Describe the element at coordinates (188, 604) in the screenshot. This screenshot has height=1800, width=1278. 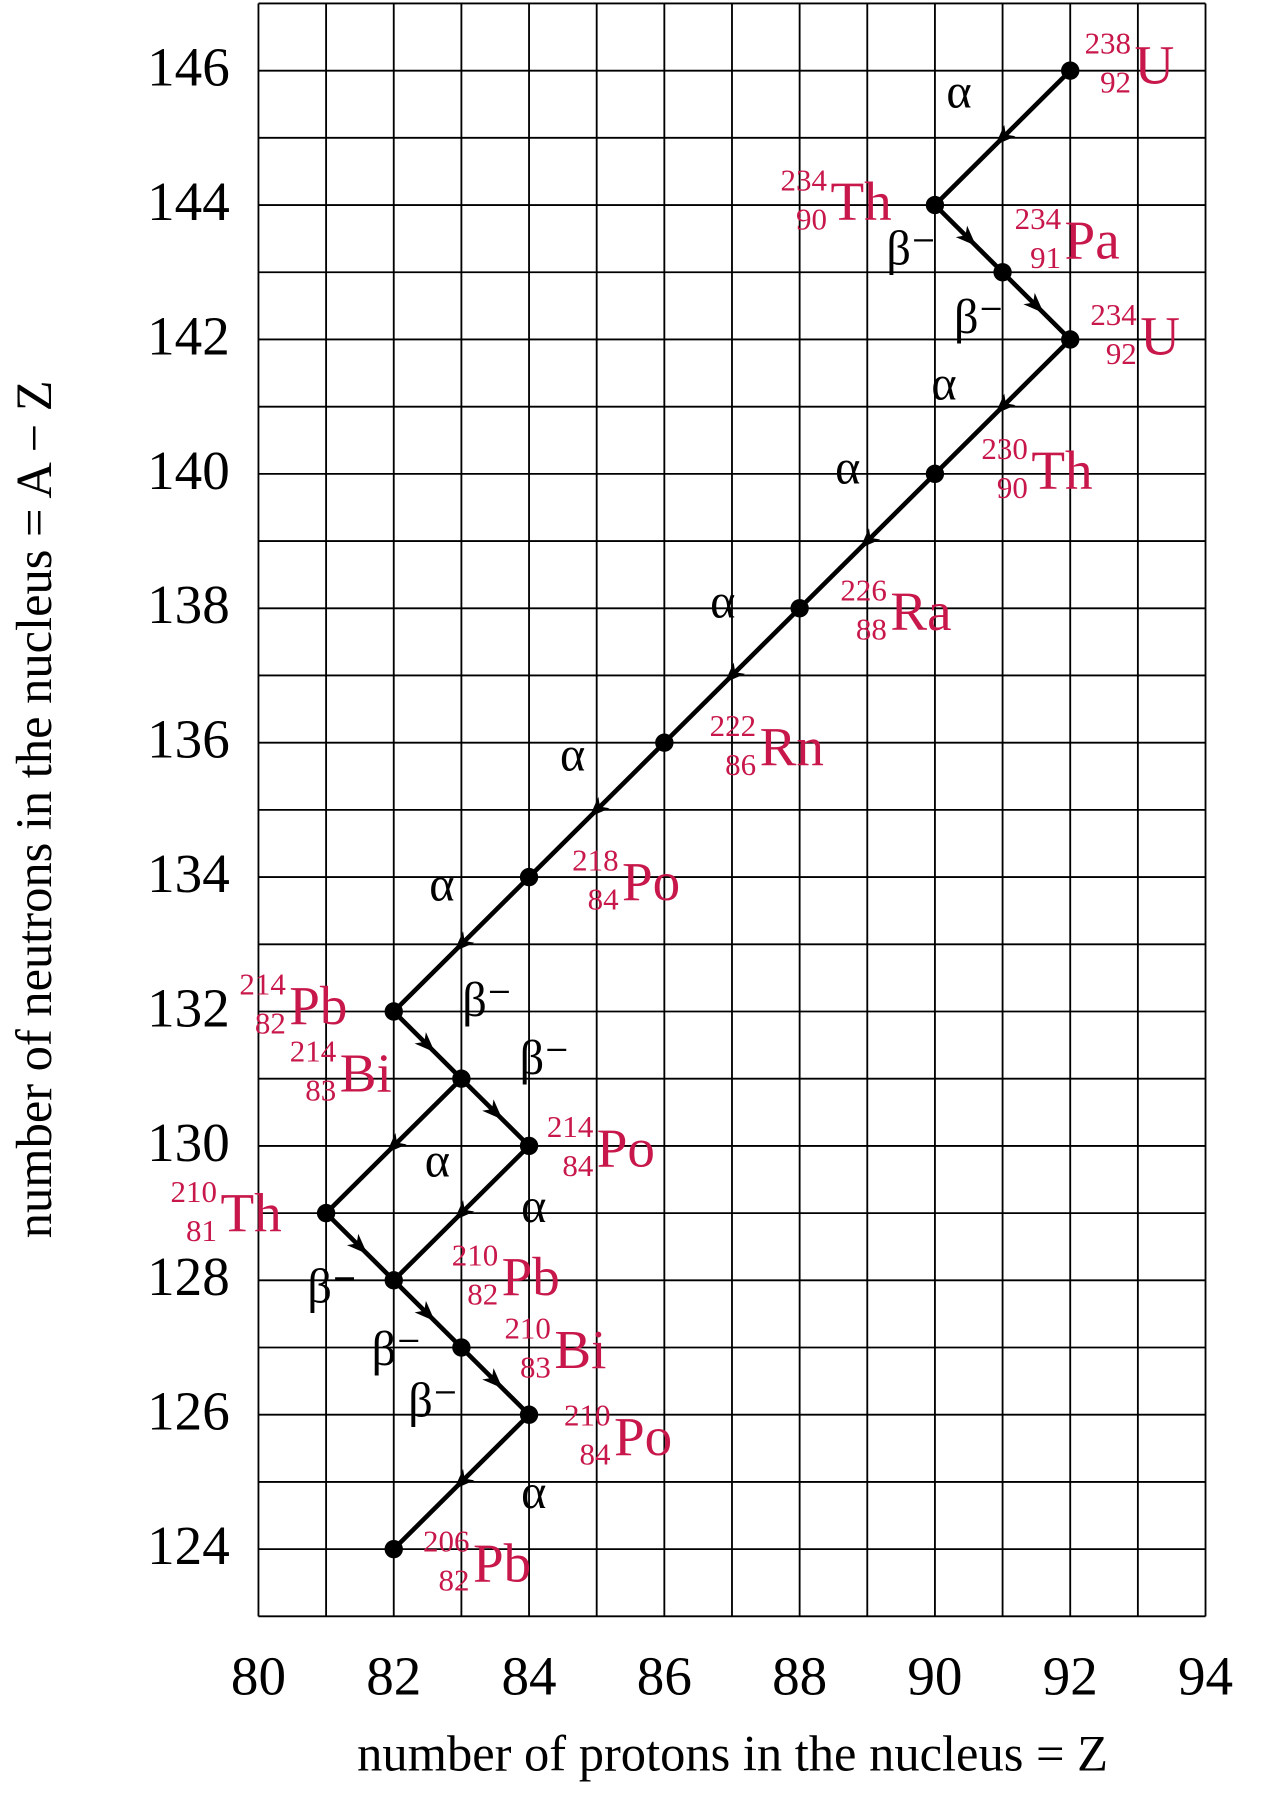
I see `y-tick-label: 138` at that location.